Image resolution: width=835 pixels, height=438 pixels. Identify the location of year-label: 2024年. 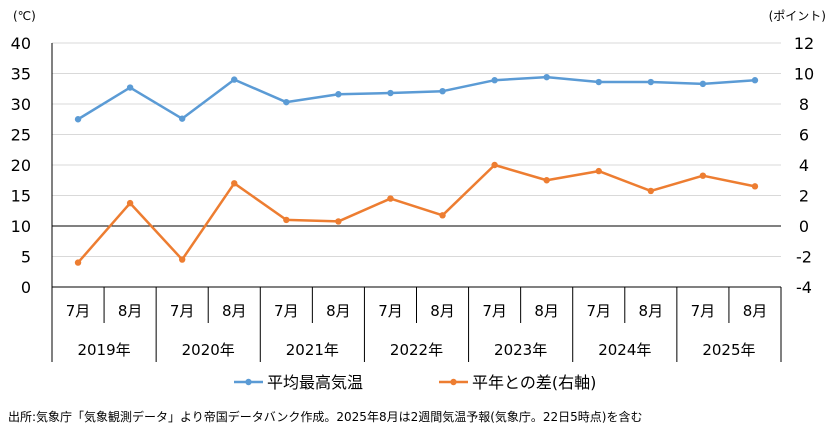
(624, 350).